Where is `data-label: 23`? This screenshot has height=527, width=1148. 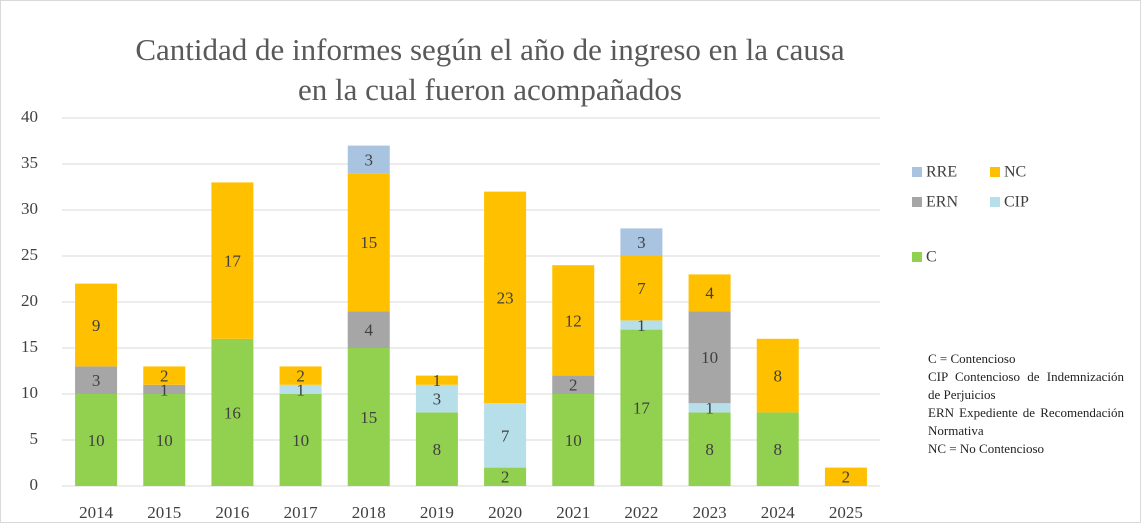
data-label: 23 is located at coordinates (505, 297).